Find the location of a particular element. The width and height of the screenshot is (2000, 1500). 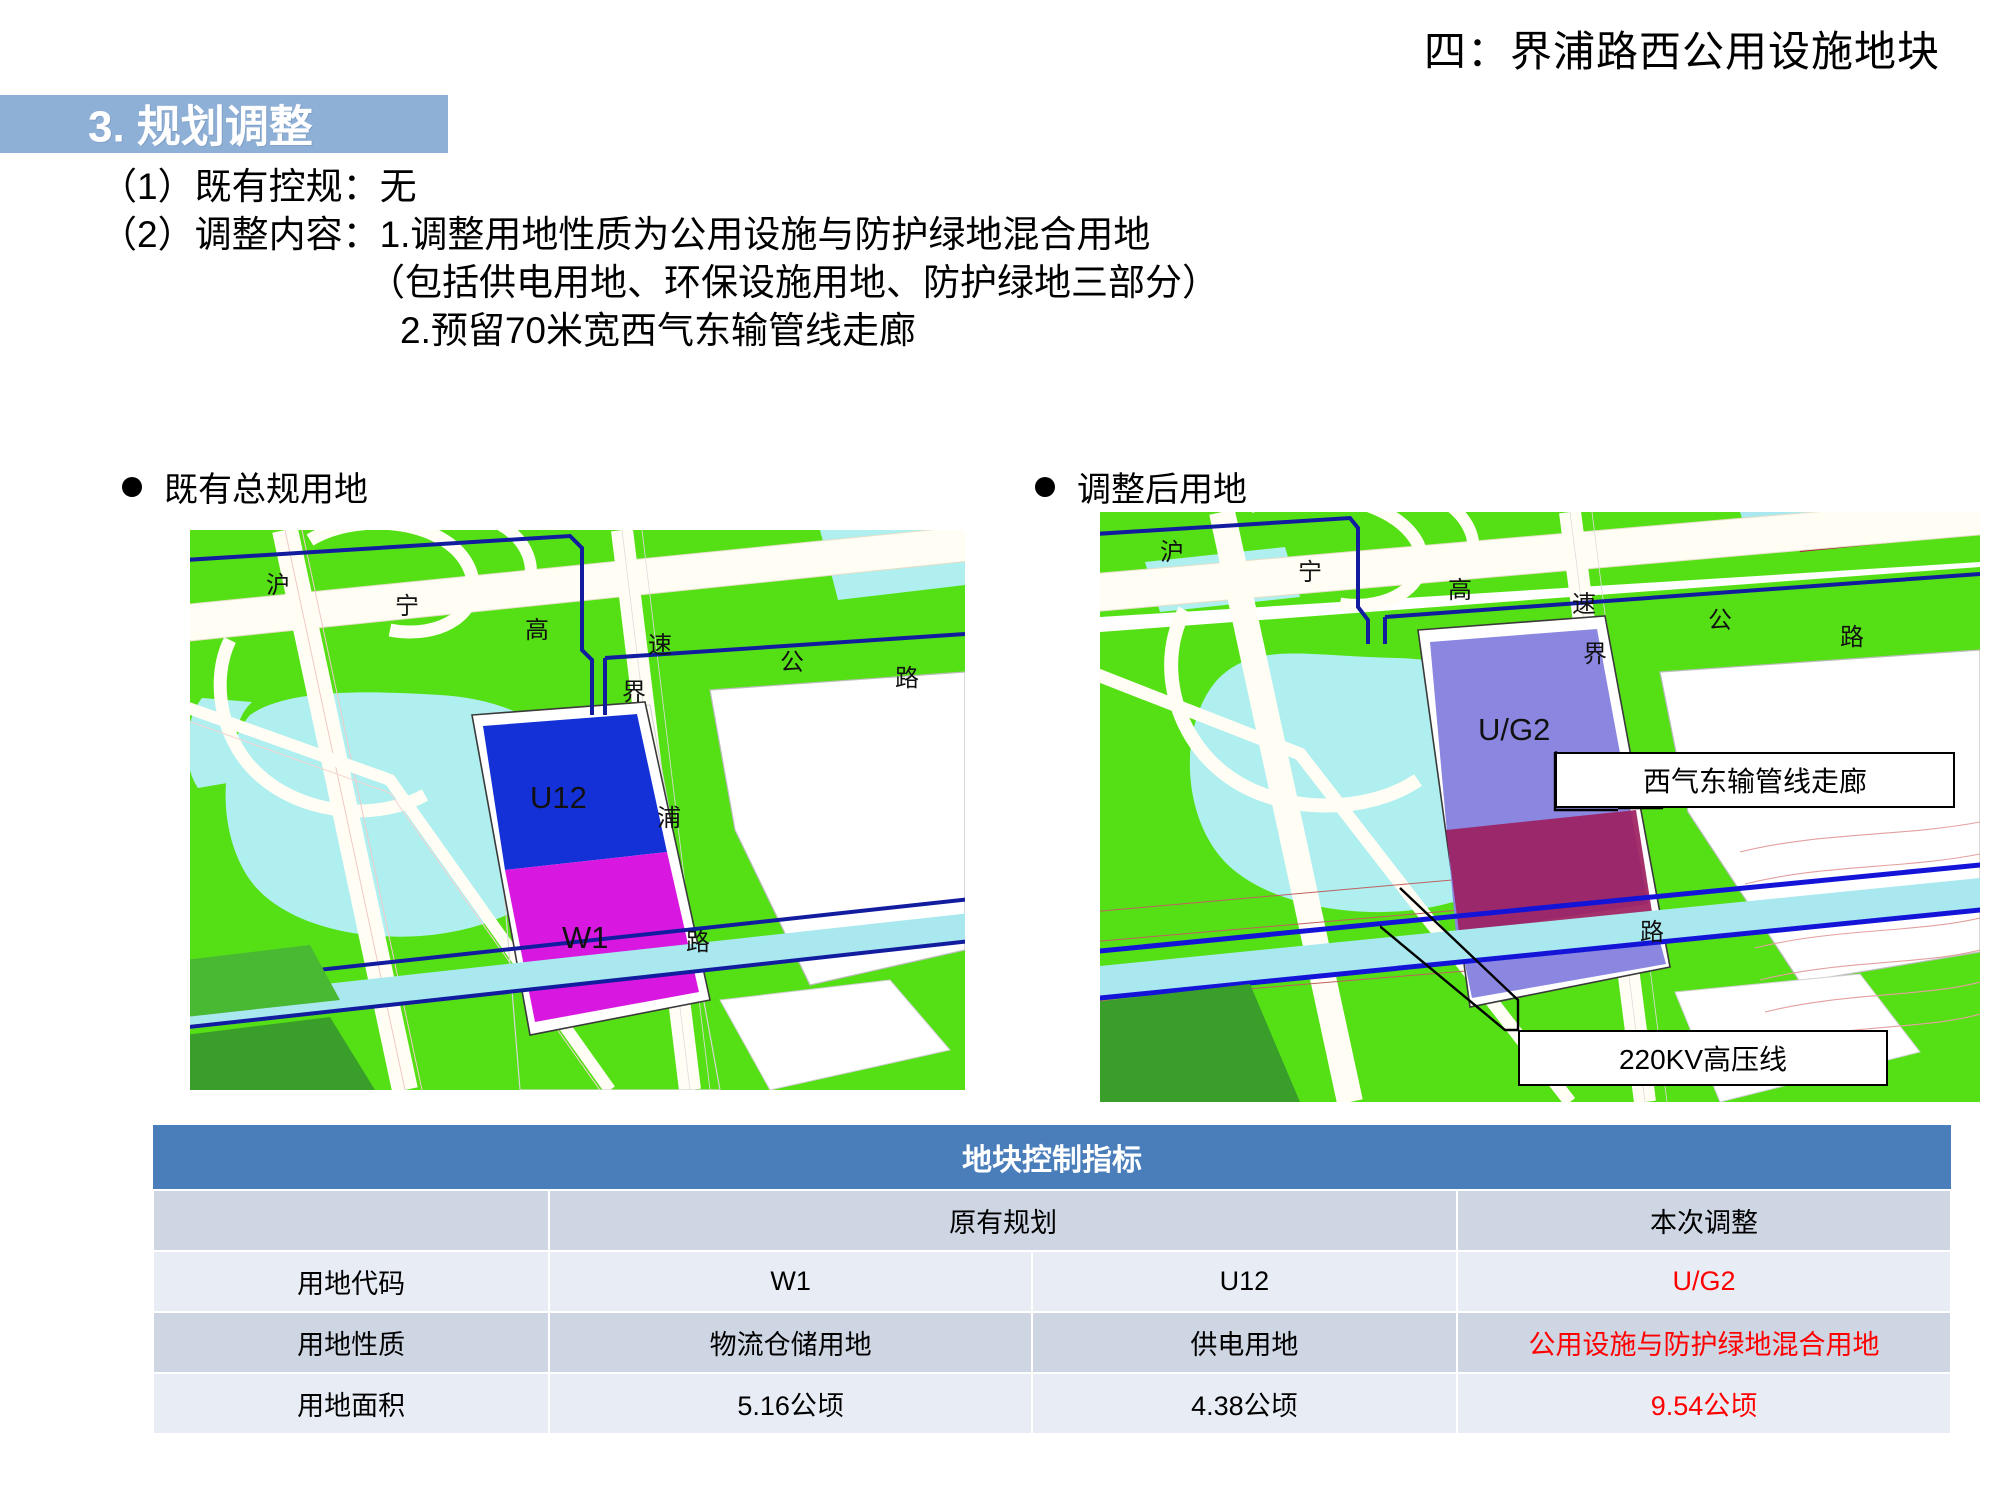

table-banner-row: 地块控制指标 is located at coordinates (1052, 1157).